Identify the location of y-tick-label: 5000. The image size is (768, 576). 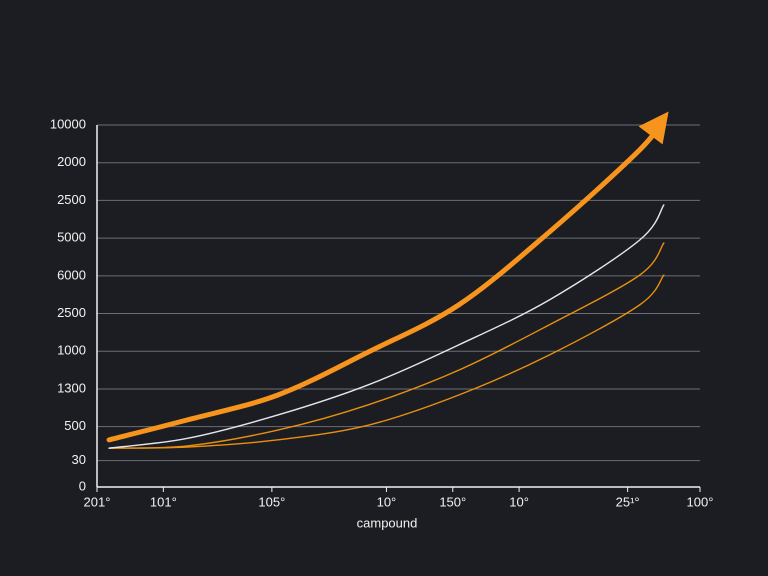
(71, 237).